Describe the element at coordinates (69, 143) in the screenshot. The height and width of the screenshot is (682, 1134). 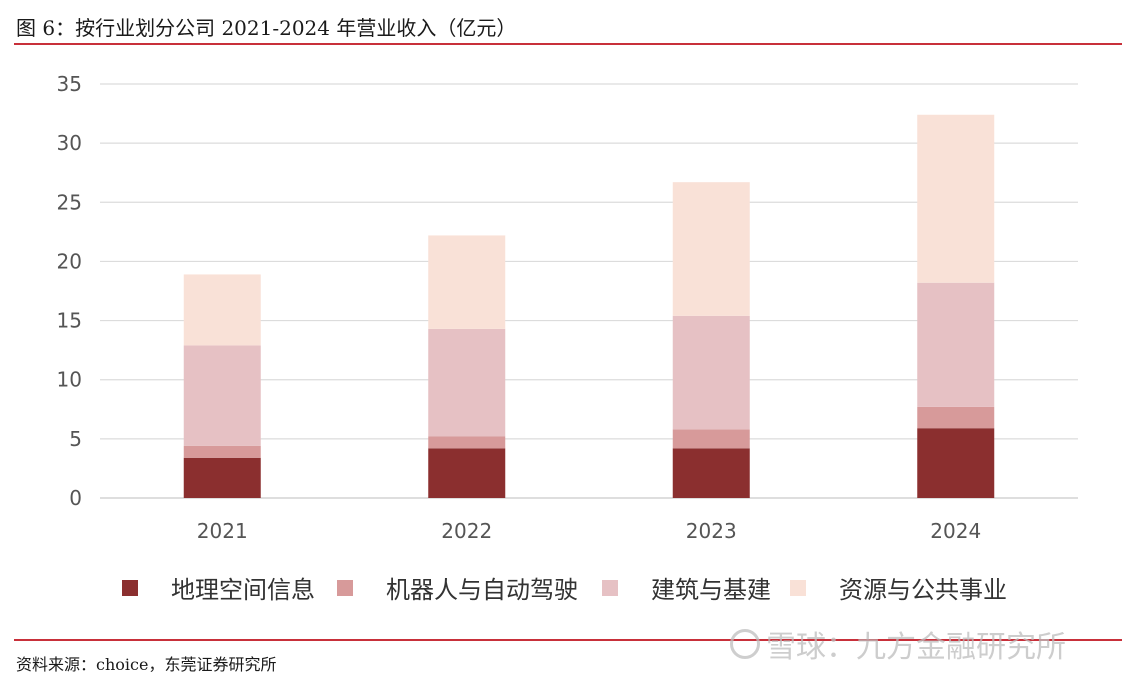
I see `y-tick-label: 30` at that location.